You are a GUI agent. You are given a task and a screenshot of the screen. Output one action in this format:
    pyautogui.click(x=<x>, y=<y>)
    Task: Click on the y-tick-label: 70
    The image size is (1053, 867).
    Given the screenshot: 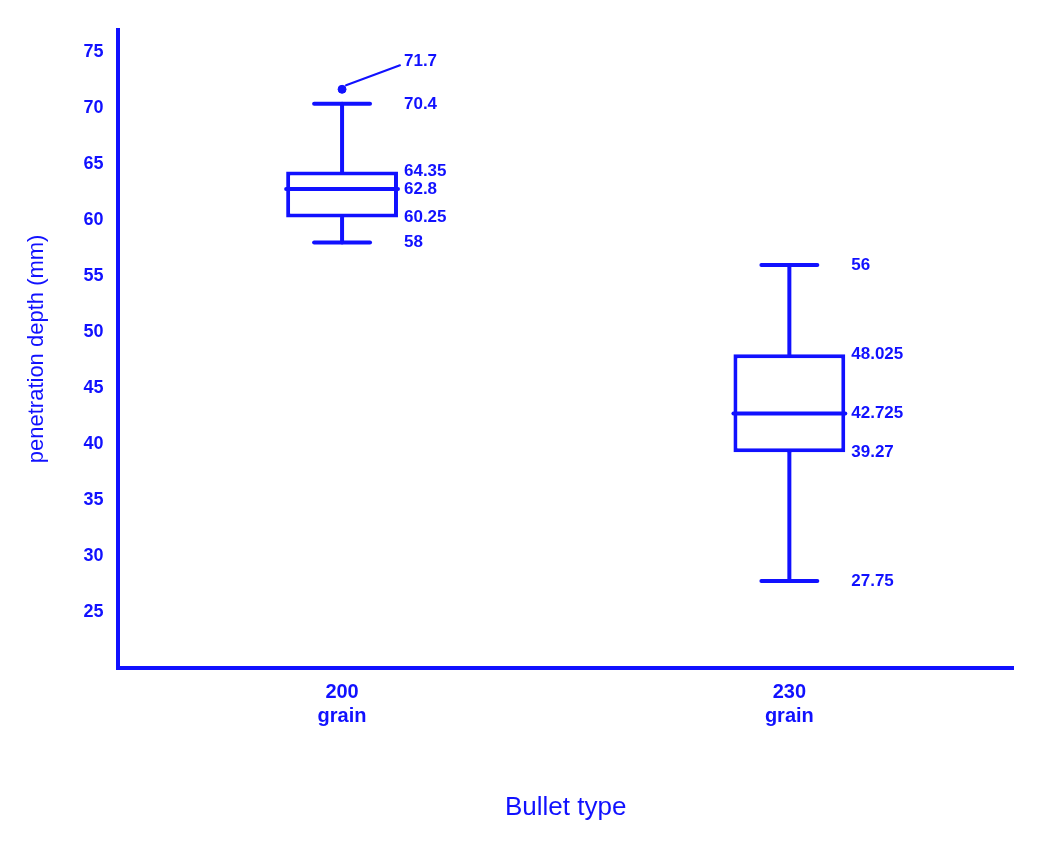 What is the action you would take?
    pyautogui.click(x=93, y=107)
    